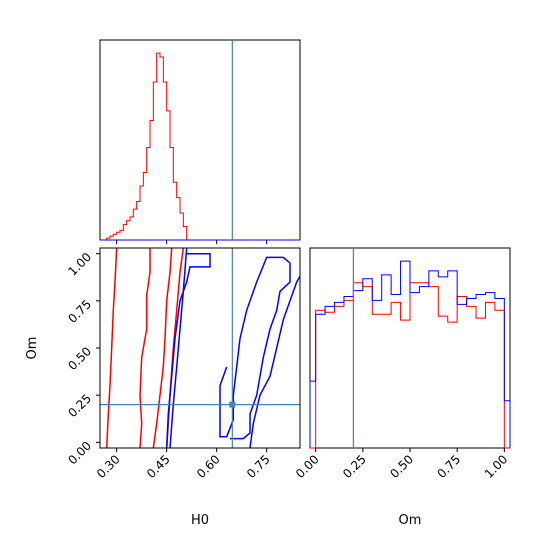 This screenshot has height=550, width=550. Describe the element at coordinates (32, 348) in the screenshot. I see `scatter-ylabel: Om` at that location.